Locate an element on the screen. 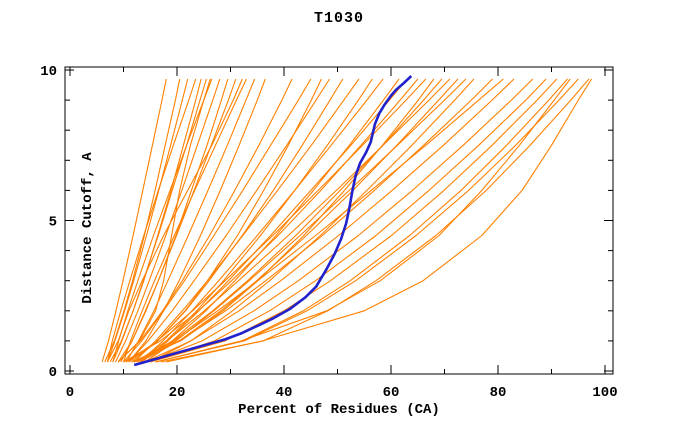 The height and width of the screenshot is (440, 680). chart-title: T1030 is located at coordinates (338, 18).